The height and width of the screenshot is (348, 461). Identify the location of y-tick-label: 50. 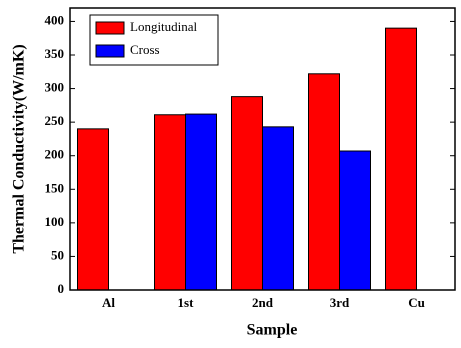
(57, 254).